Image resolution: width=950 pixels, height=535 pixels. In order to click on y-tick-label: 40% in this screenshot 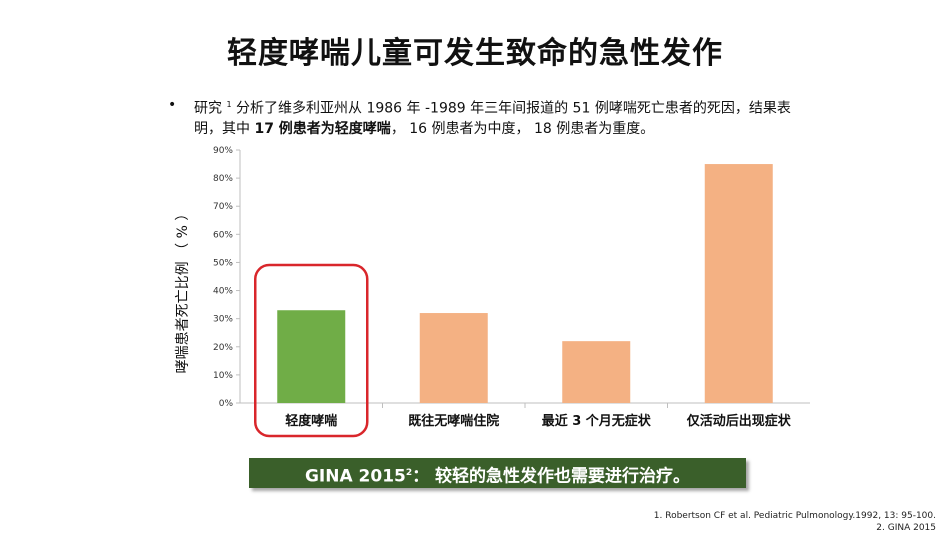, I will do `click(223, 292)`.